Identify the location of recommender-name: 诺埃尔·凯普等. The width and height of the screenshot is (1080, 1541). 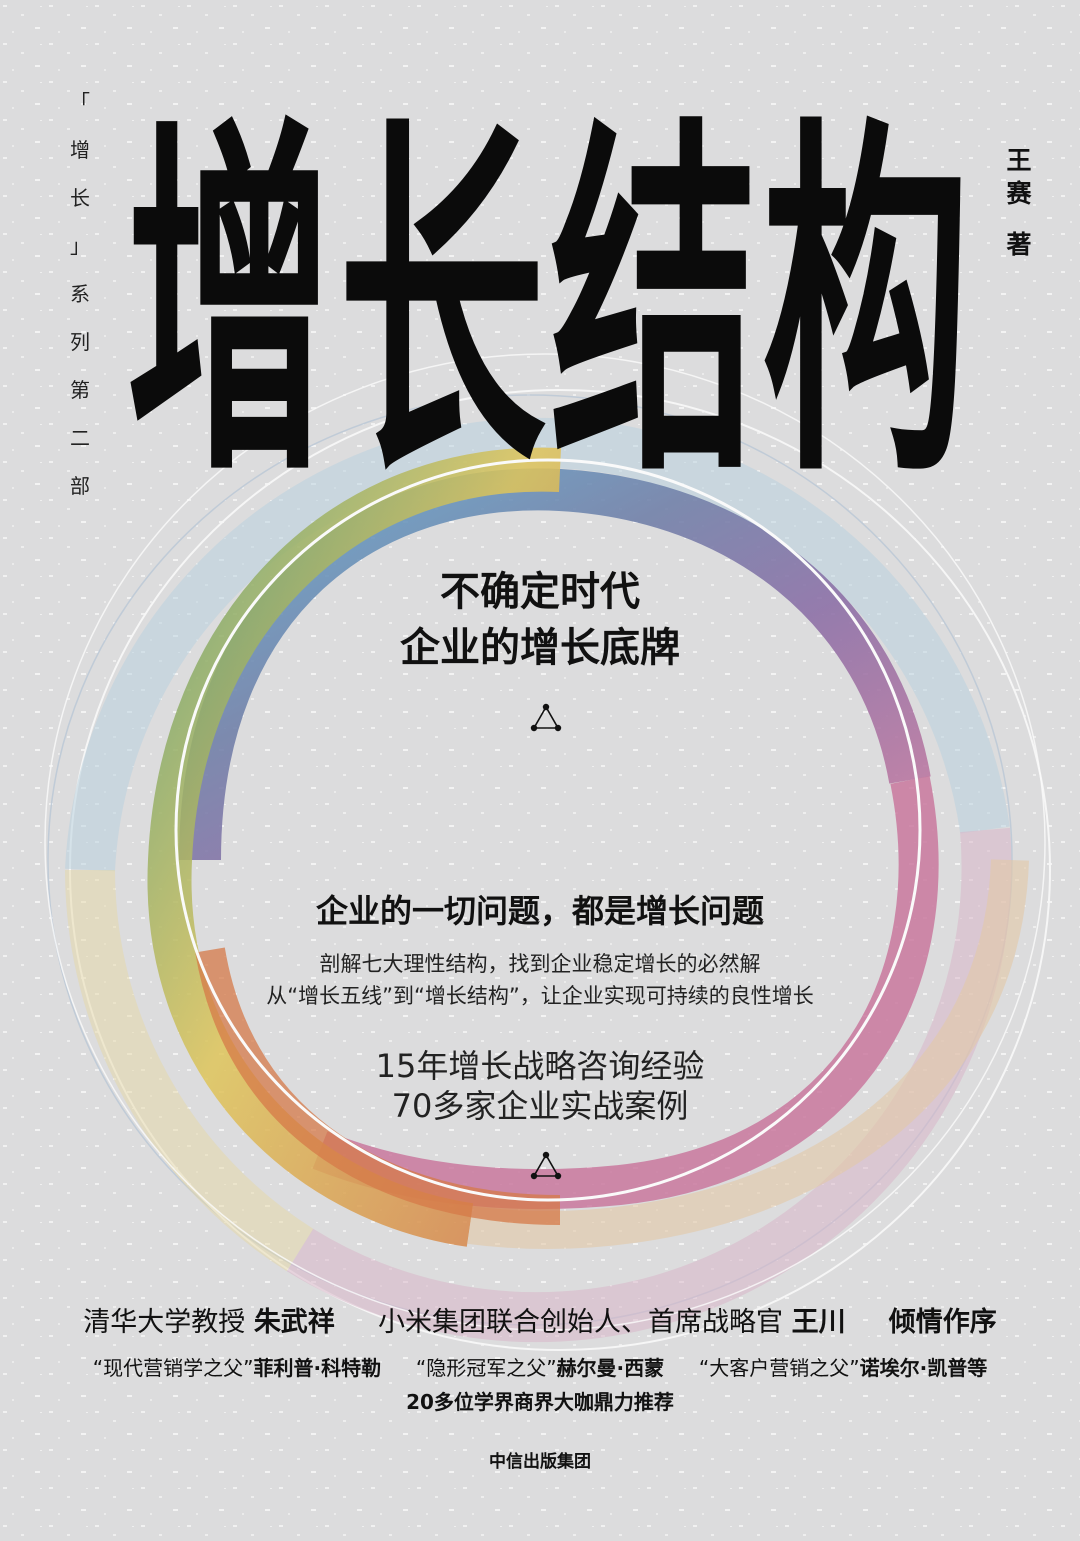
(923, 1368).